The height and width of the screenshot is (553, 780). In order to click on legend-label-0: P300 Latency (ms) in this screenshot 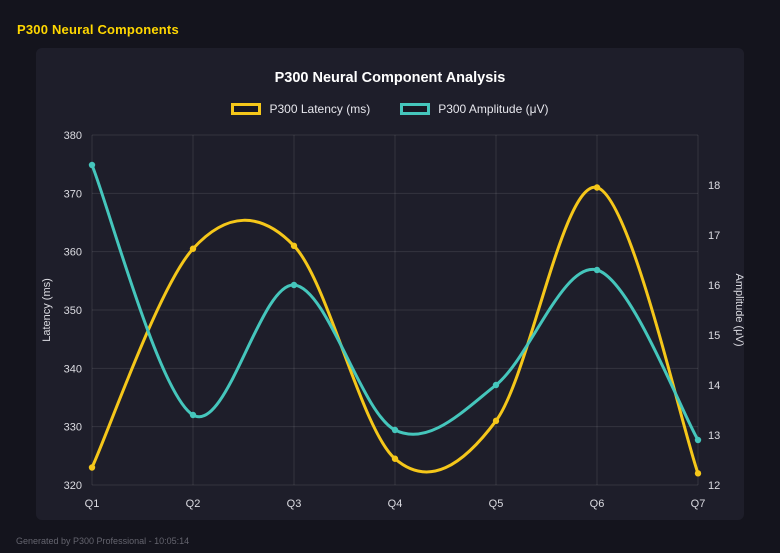, I will do `click(320, 109)`.